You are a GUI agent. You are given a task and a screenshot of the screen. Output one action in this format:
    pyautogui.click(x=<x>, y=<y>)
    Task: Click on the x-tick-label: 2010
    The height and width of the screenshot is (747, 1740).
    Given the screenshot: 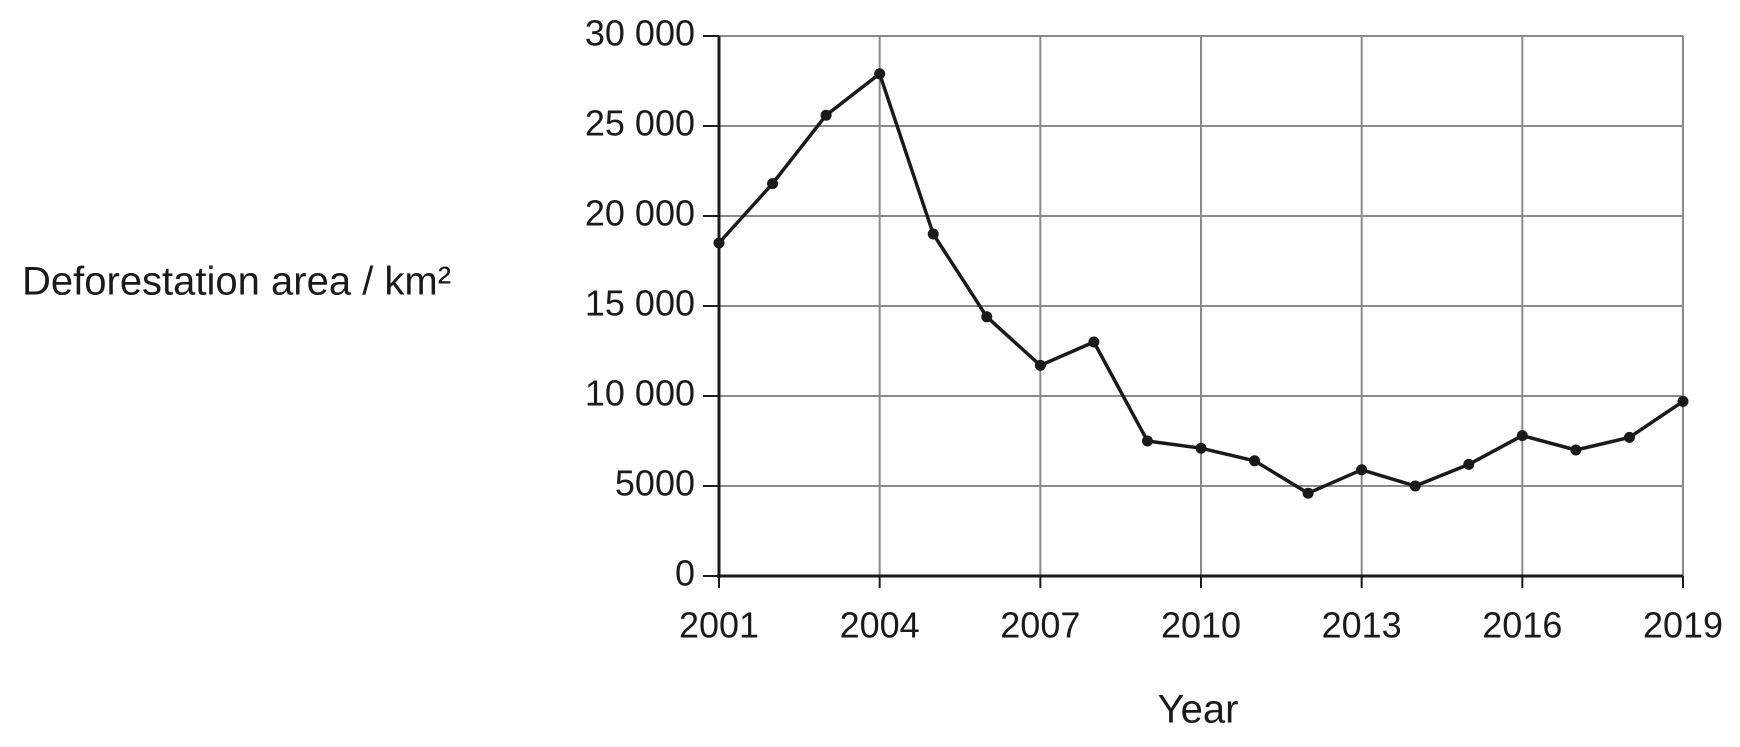 What is the action you would take?
    pyautogui.click(x=1201, y=625)
    